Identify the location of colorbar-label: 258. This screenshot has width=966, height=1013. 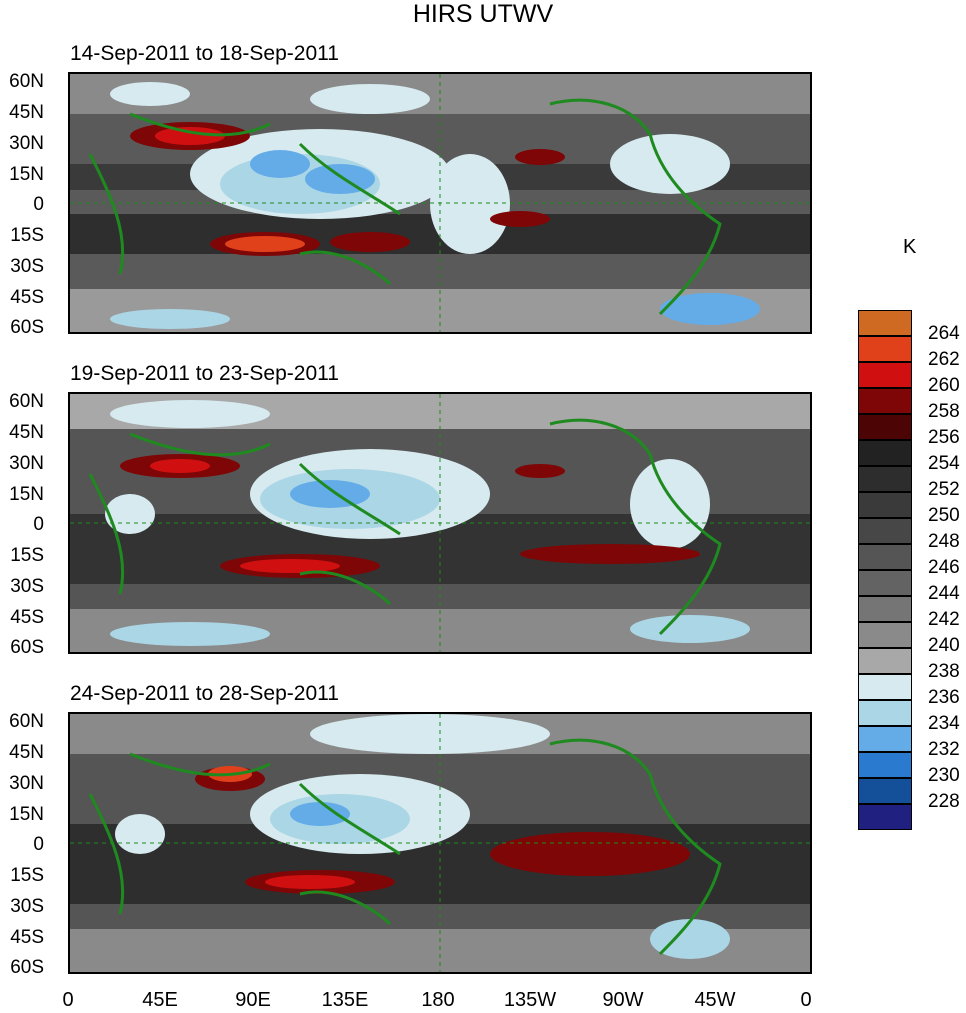
(944, 411).